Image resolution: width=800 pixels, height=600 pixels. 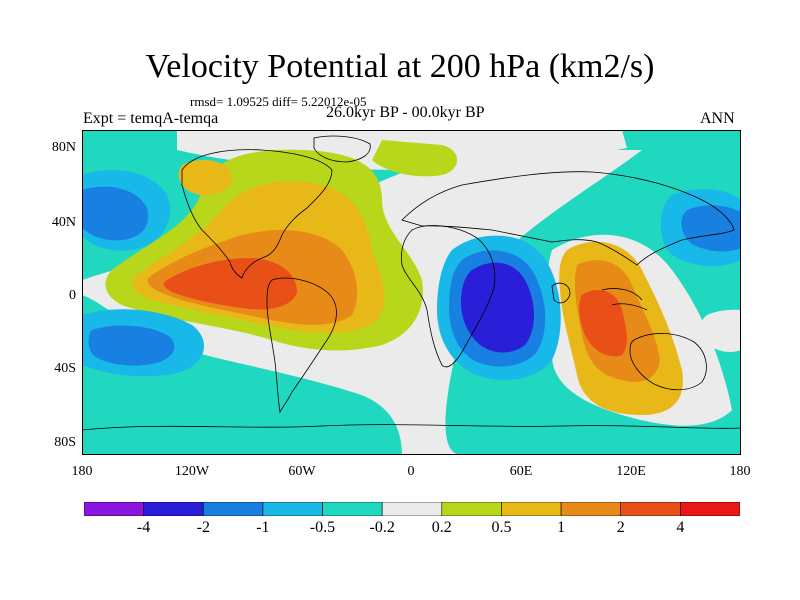 What do you see at coordinates (668, 362) in the screenshot?
I see `australia-coast` at bounding box center [668, 362].